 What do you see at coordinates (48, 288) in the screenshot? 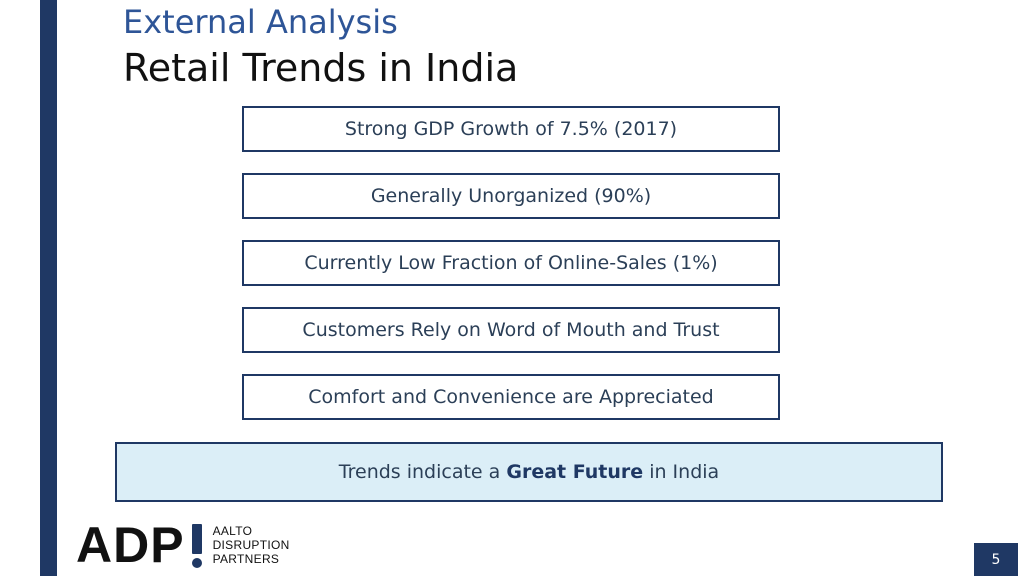
I see `left-accent-bar` at bounding box center [48, 288].